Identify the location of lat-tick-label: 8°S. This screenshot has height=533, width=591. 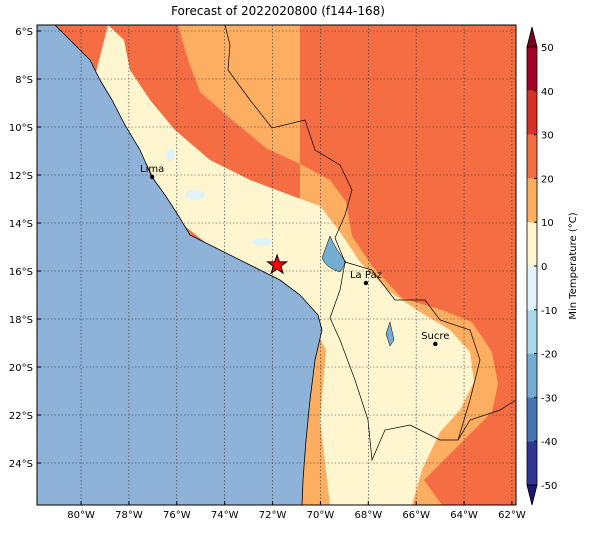
(24, 80).